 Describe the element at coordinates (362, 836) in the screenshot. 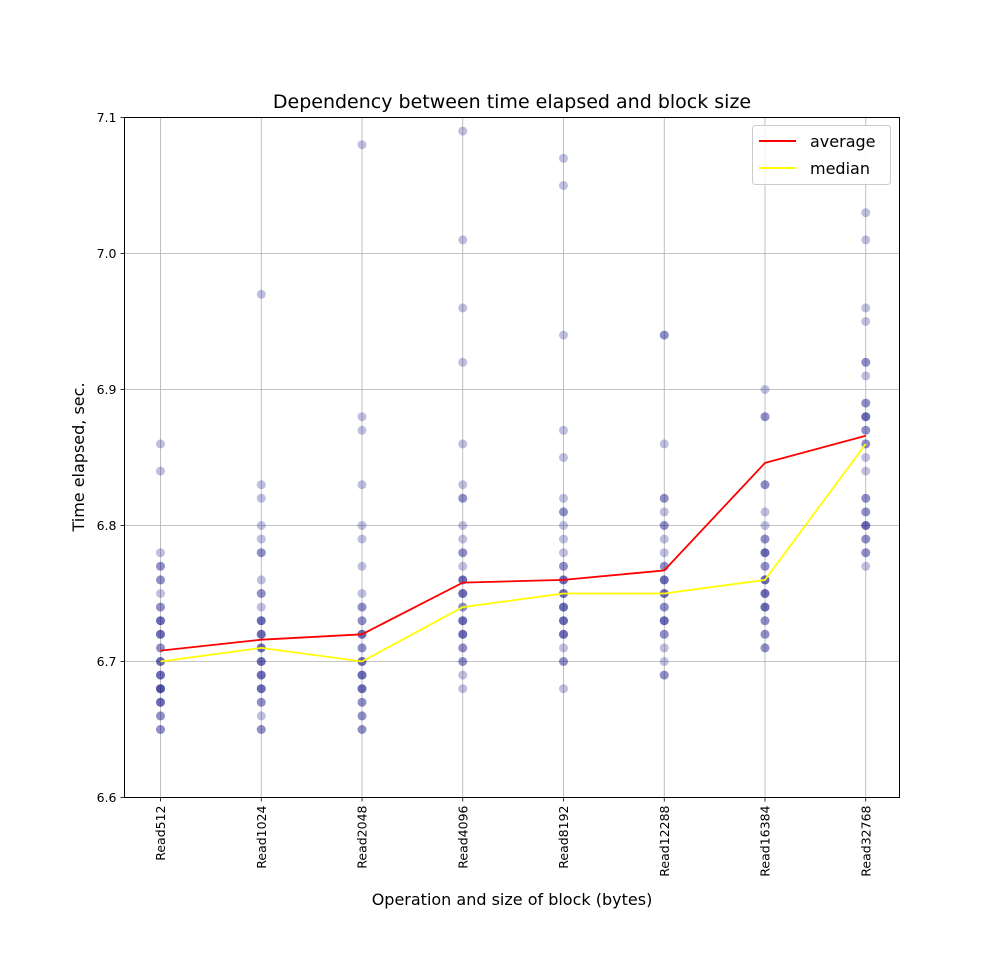

I see `x-tick-label: Read2048` at that location.